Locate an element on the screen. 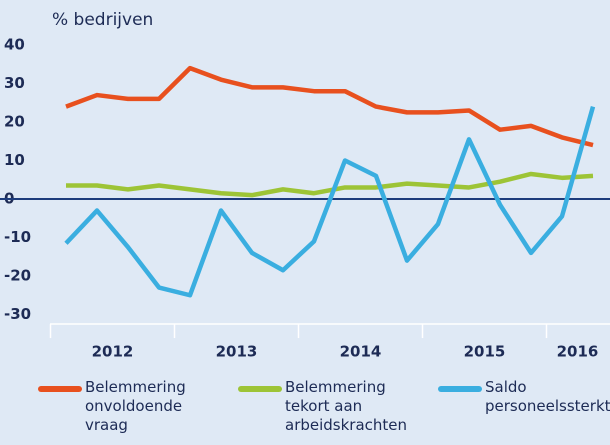 Image resolution: width=610 pixels, height=445 pixels. y-tick-label: 10 is located at coordinates (14, 160).